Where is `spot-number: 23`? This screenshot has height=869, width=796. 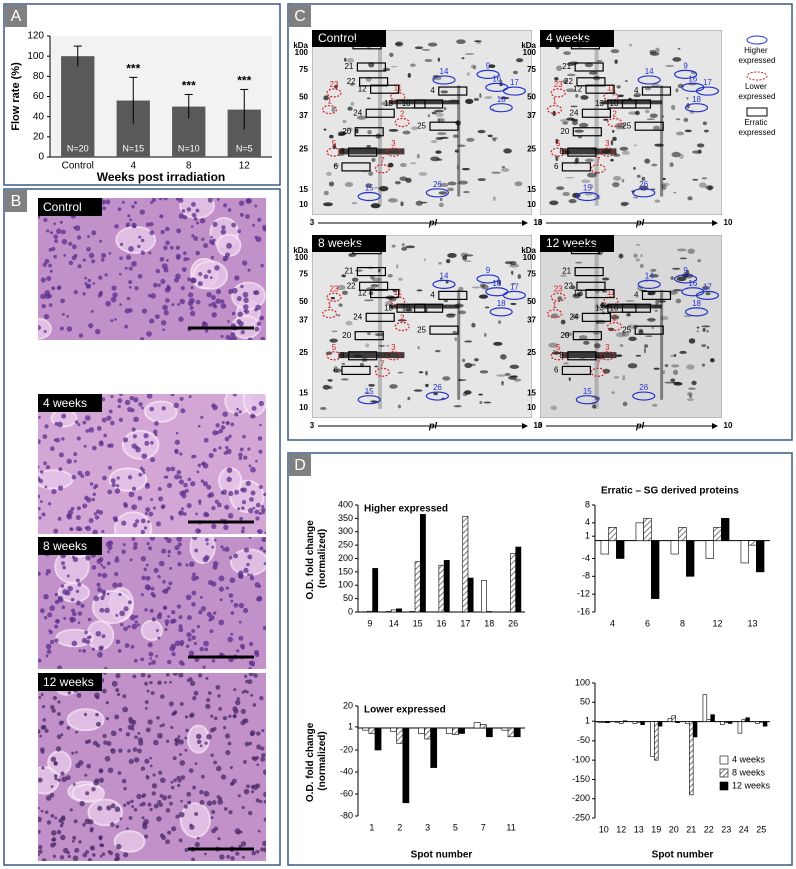 spot-number: 23 is located at coordinates (334, 84).